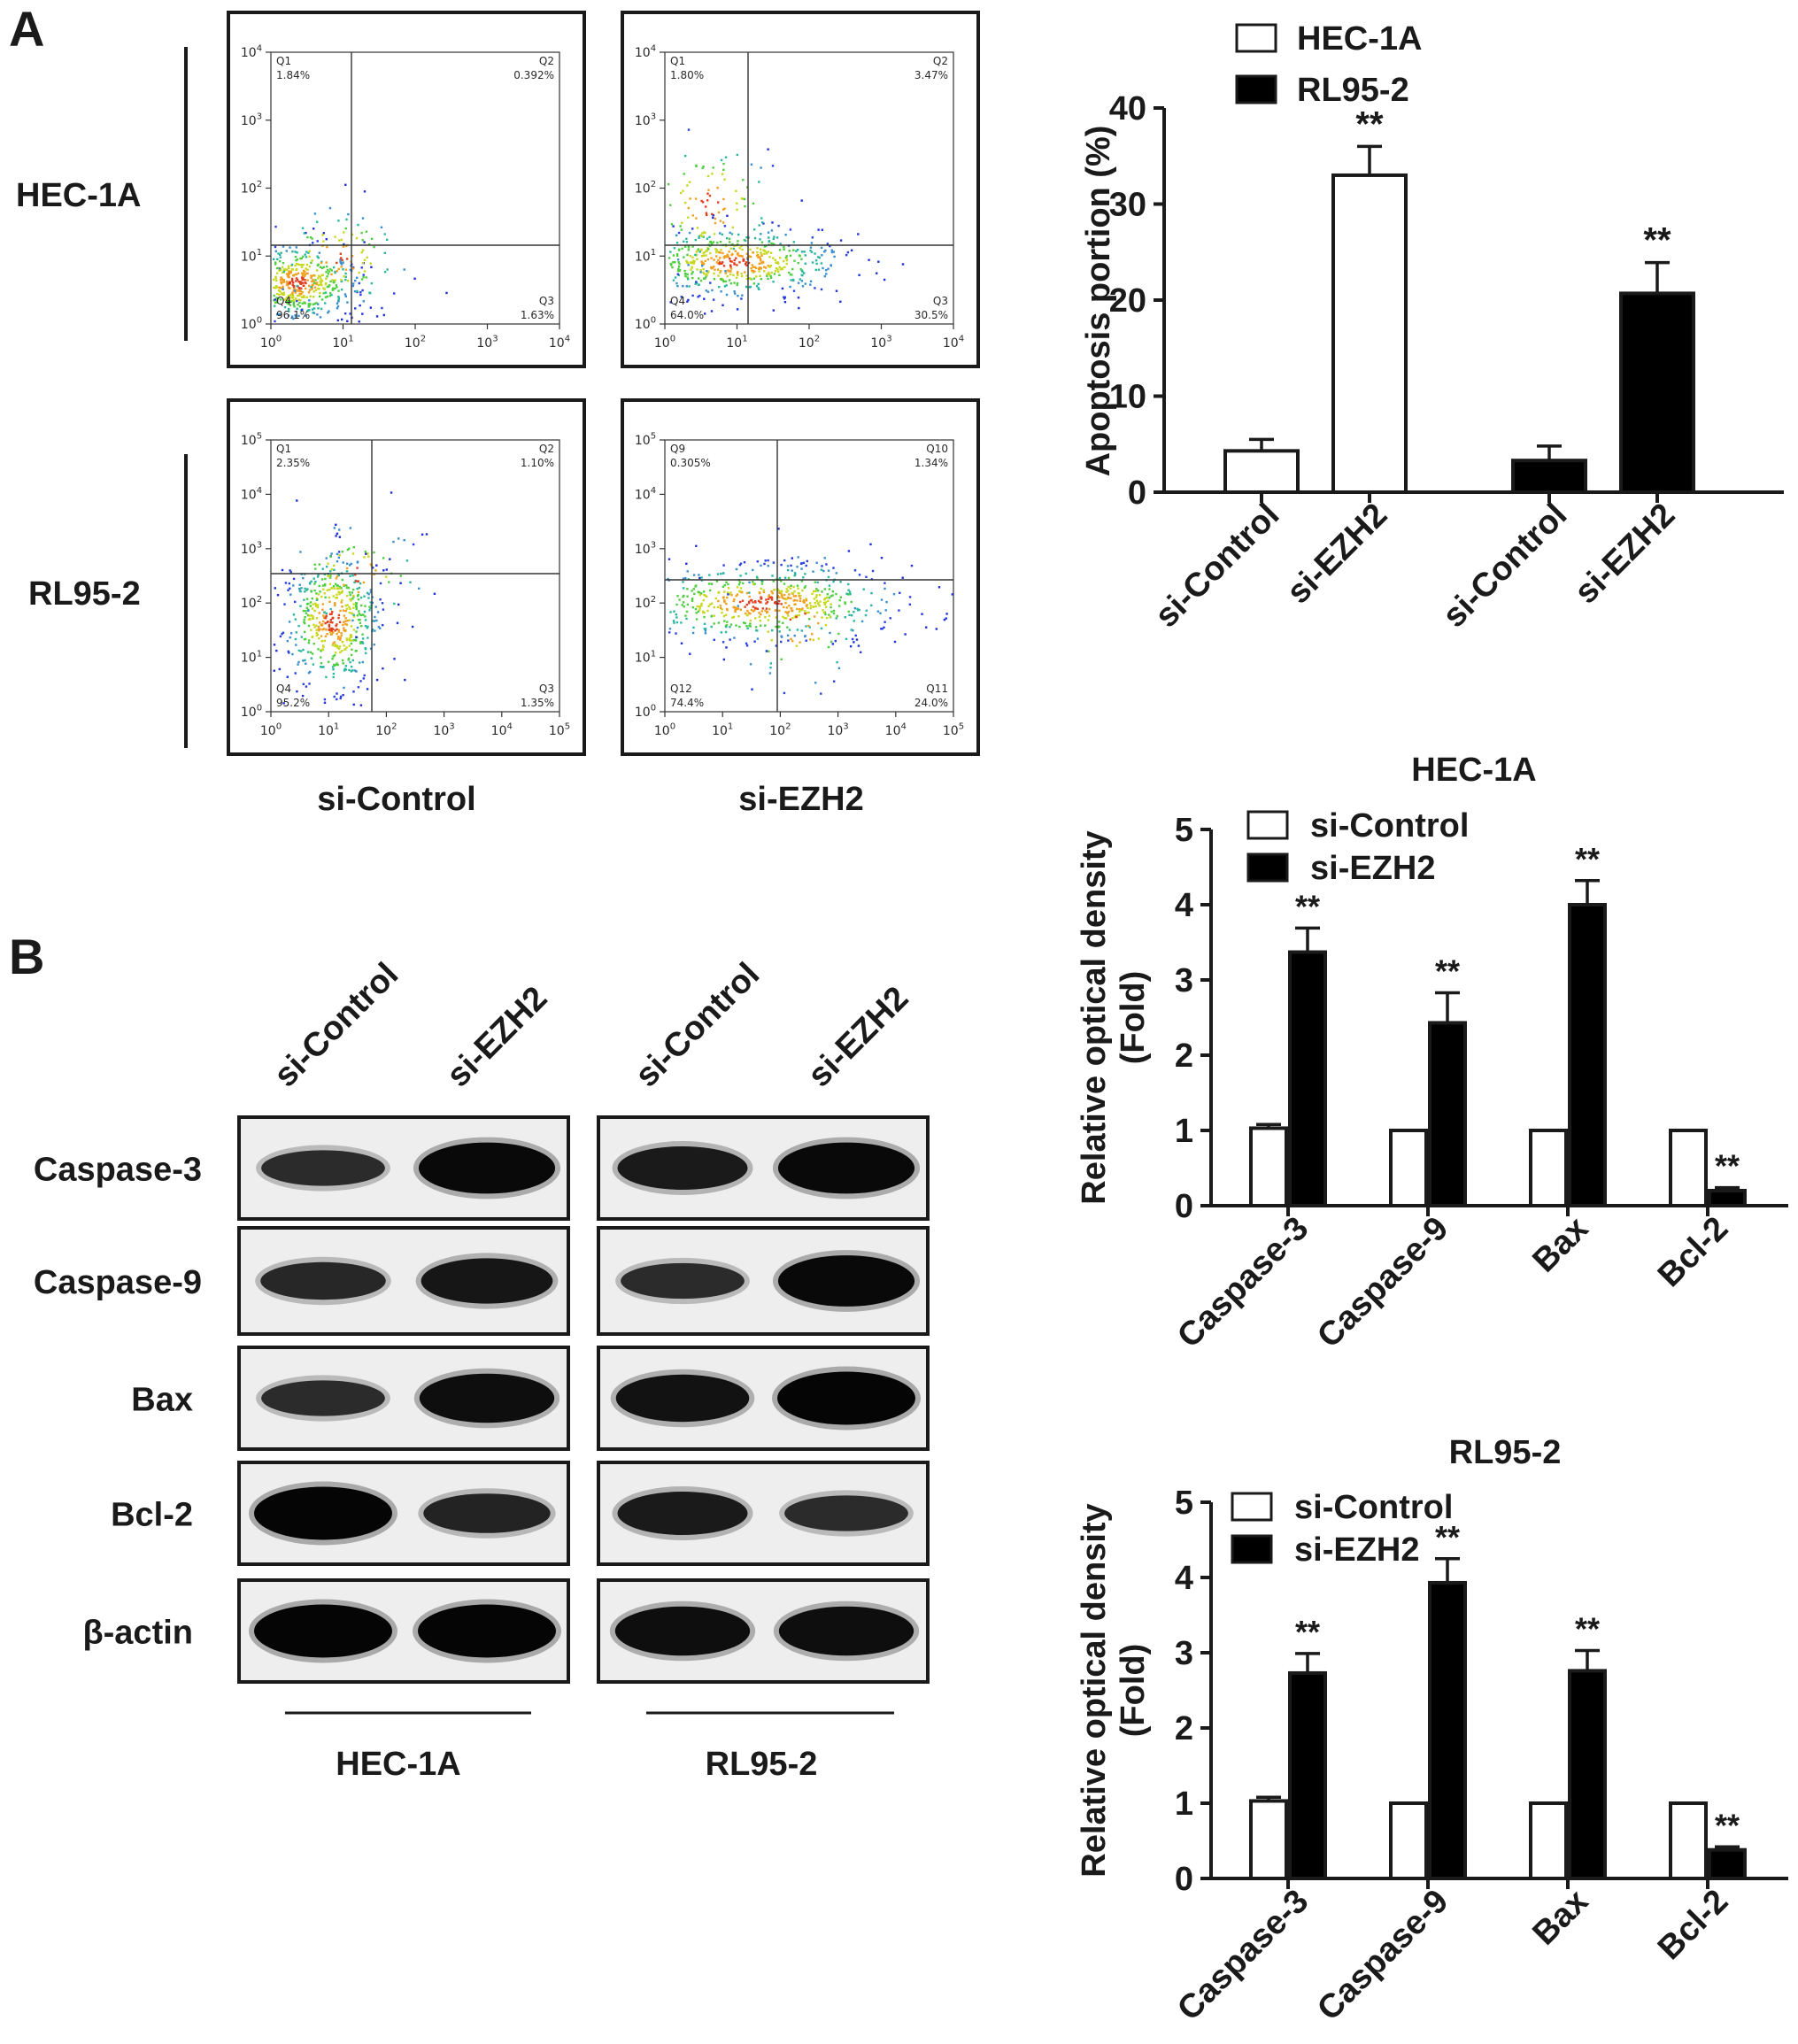  I want to click on x-tick-label: si-EZH2, so click(1625, 554).